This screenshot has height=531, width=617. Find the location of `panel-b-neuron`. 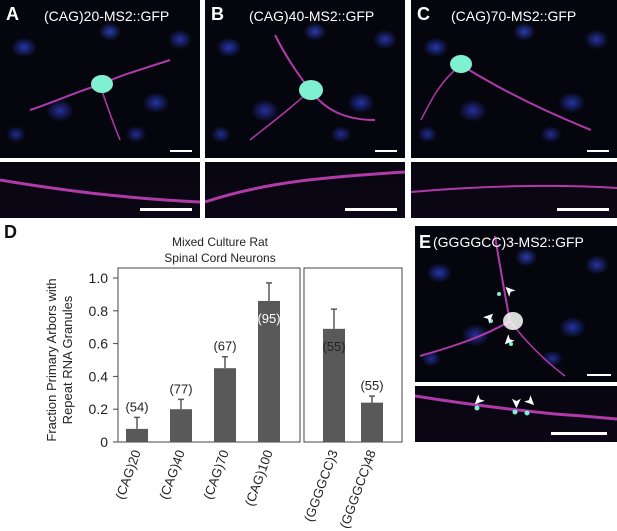

panel-b-neuron is located at coordinates (312, 87).